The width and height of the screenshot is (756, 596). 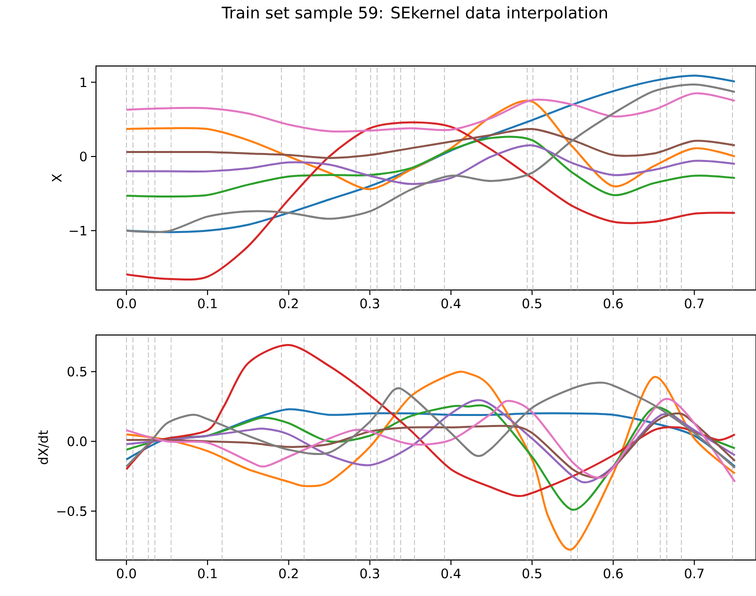 I want to click on y-tick-label: 0.5, so click(x=77, y=371).